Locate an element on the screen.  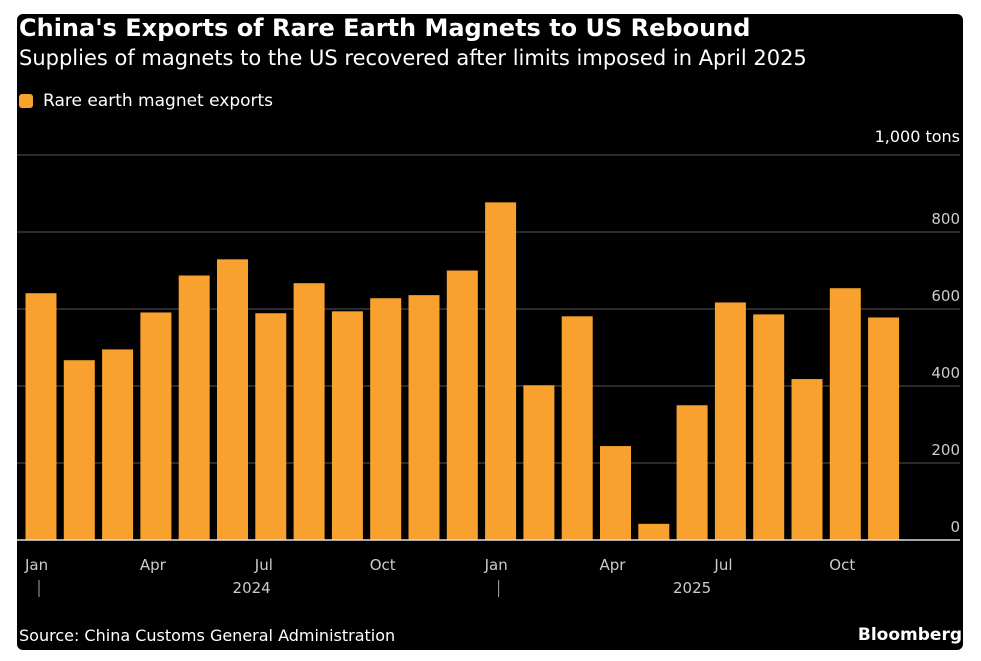
year-label: 2024 is located at coordinates (252, 588).